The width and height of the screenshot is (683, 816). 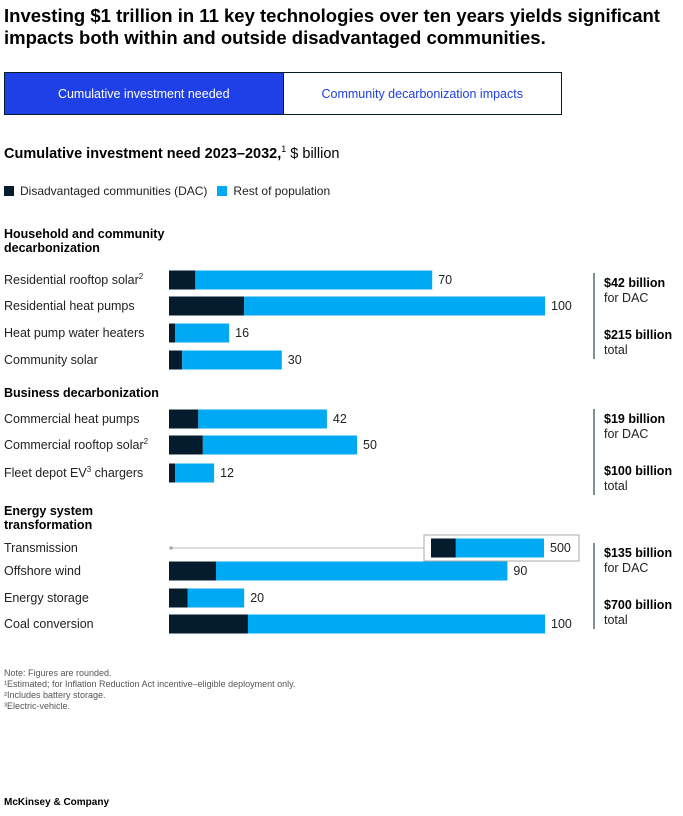 I want to click on category-label: Residential rooftop solar2, so click(x=74, y=279).